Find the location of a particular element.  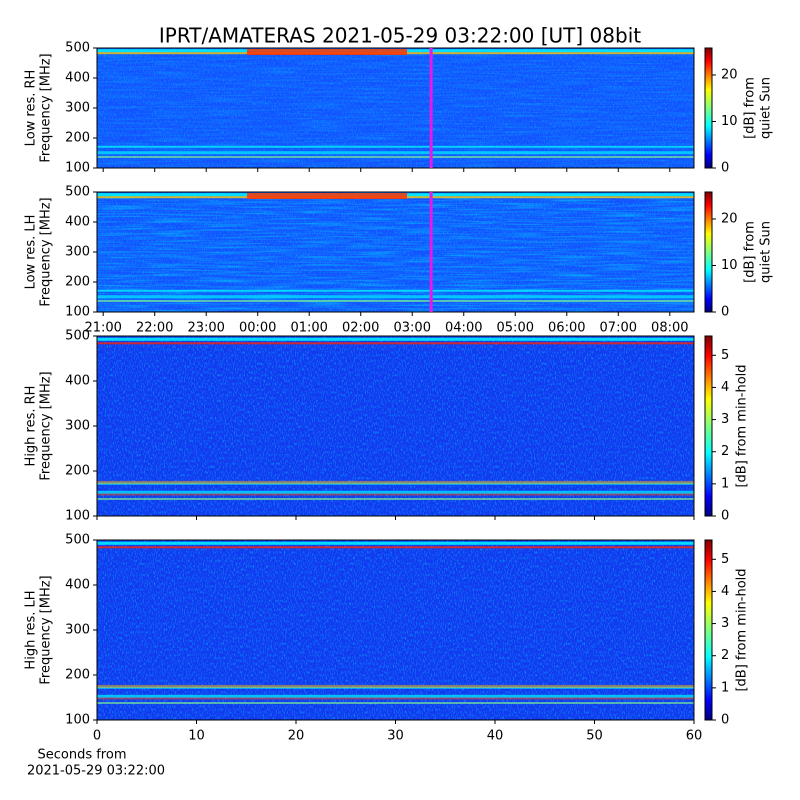

x-tick-label: 03:00 is located at coordinates (412, 328).